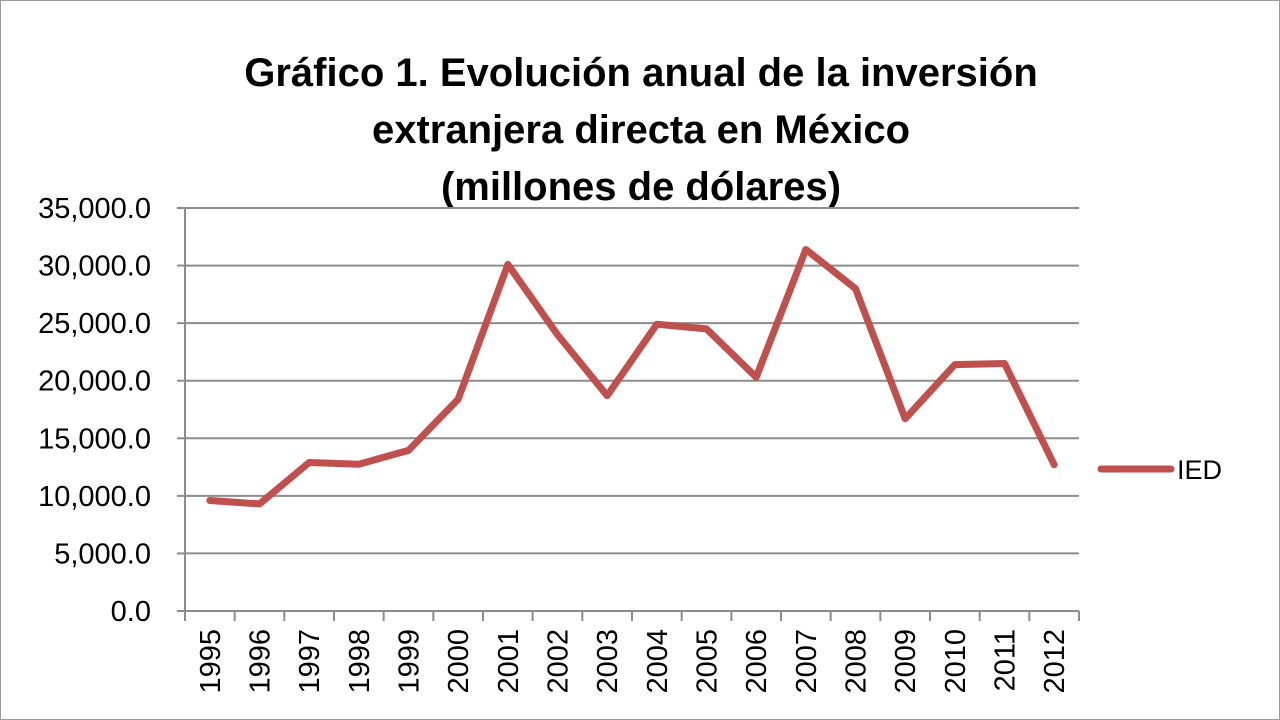 The image size is (1280, 720). What do you see at coordinates (1006, 660) in the screenshot?
I see `x-tick-label: 2011` at bounding box center [1006, 660].